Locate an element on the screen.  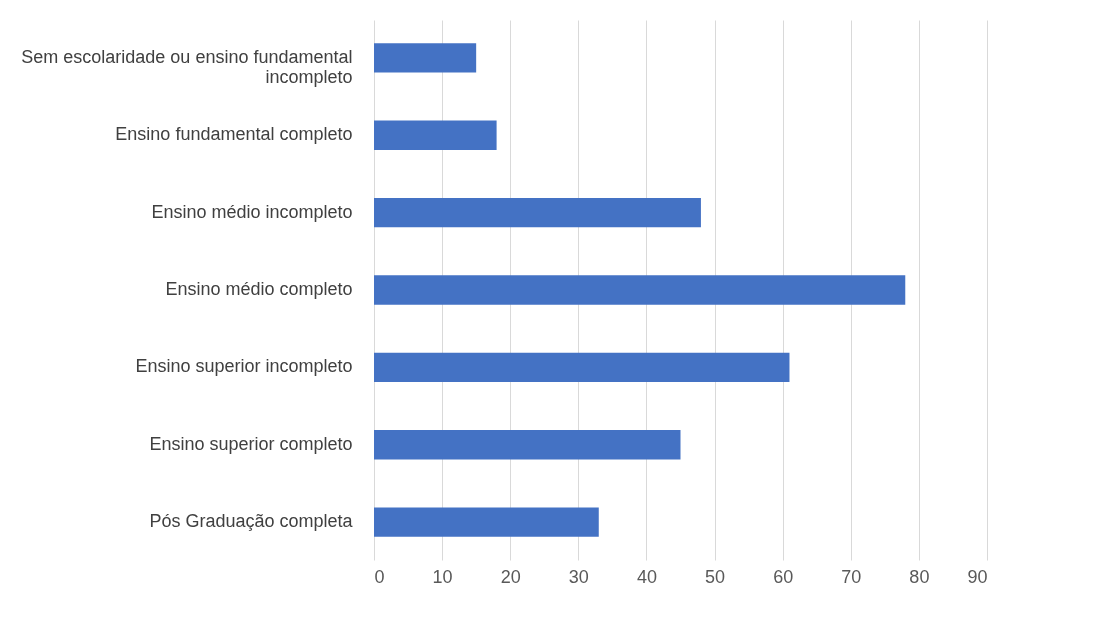
x-tick-label: 0 is located at coordinates (379, 576).